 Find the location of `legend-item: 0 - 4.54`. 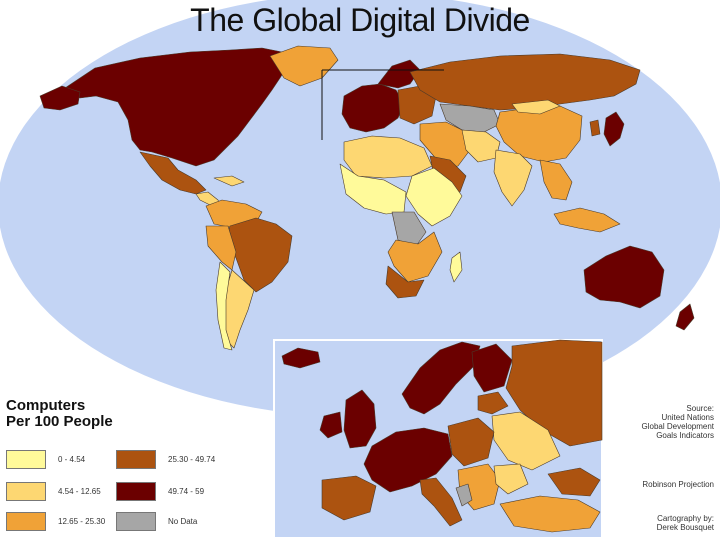

legend-item: 0 - 4.54 is located at coordinates (45, 459).